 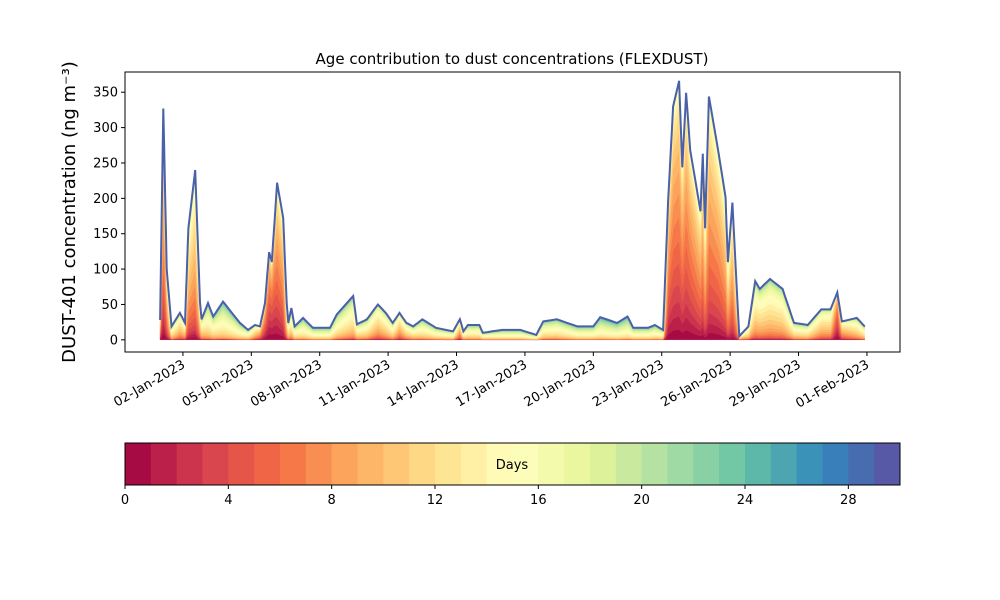 I want to click on colorbar-frame, so click(x=512, y=464).